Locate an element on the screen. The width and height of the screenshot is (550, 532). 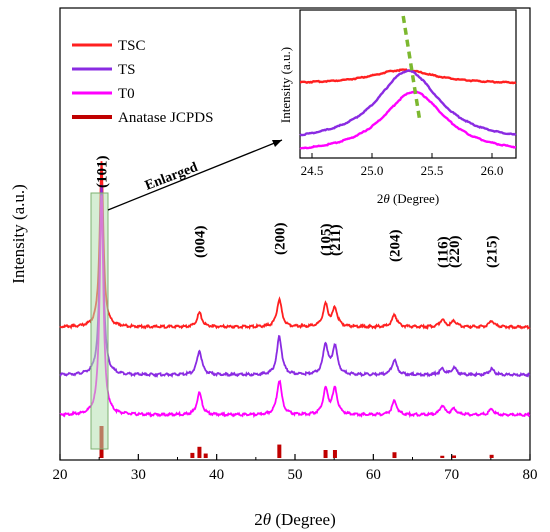
inset-x-tick-label: 26.0 is located at coordinates (492, 170).